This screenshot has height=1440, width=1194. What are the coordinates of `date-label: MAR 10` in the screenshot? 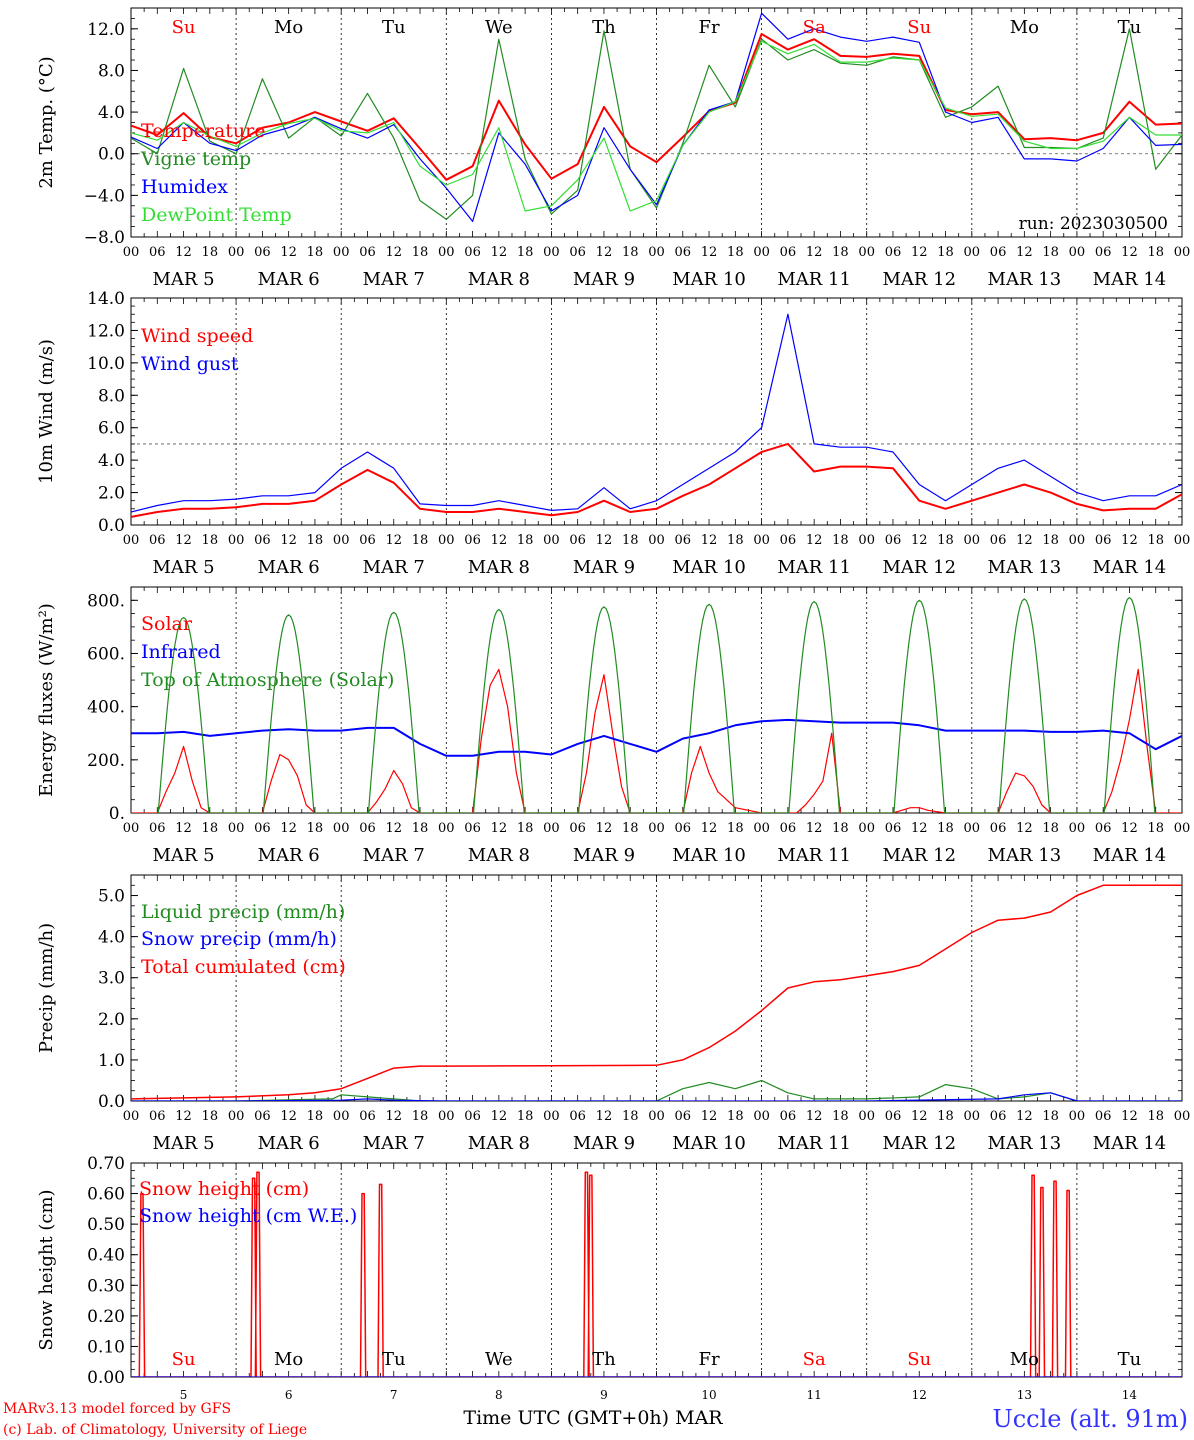 It's located at (709, 279).